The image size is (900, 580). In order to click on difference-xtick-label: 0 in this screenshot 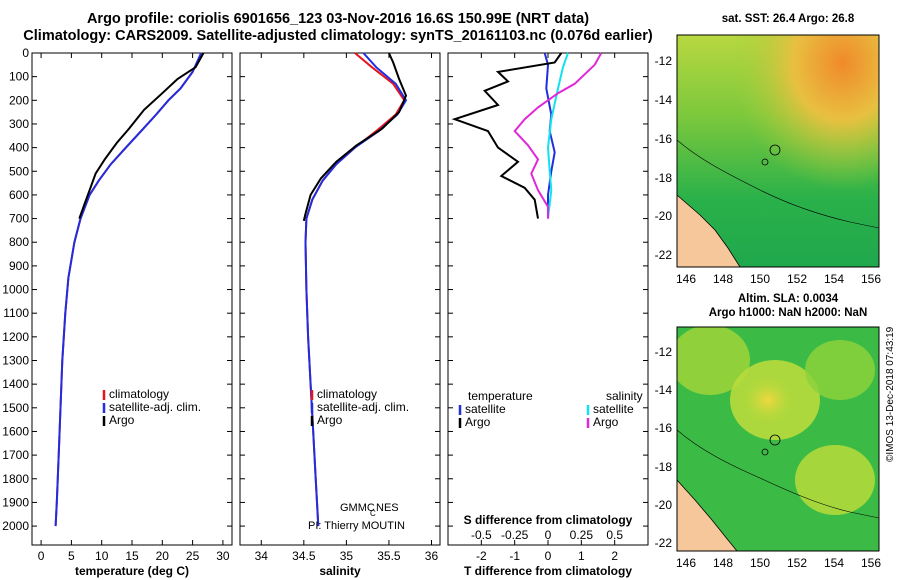, I will do `click(548, 556)`.